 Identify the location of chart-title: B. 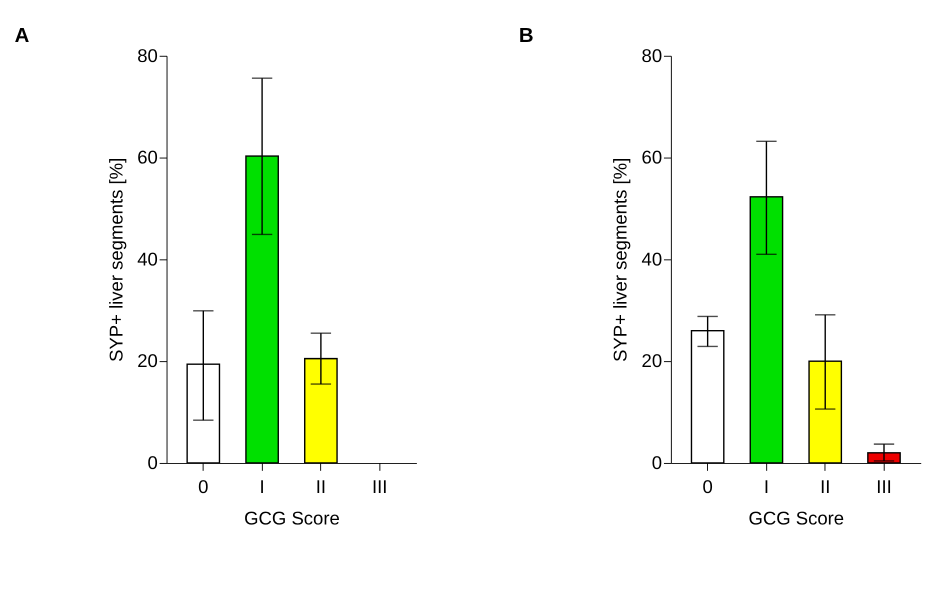
(526, 35).